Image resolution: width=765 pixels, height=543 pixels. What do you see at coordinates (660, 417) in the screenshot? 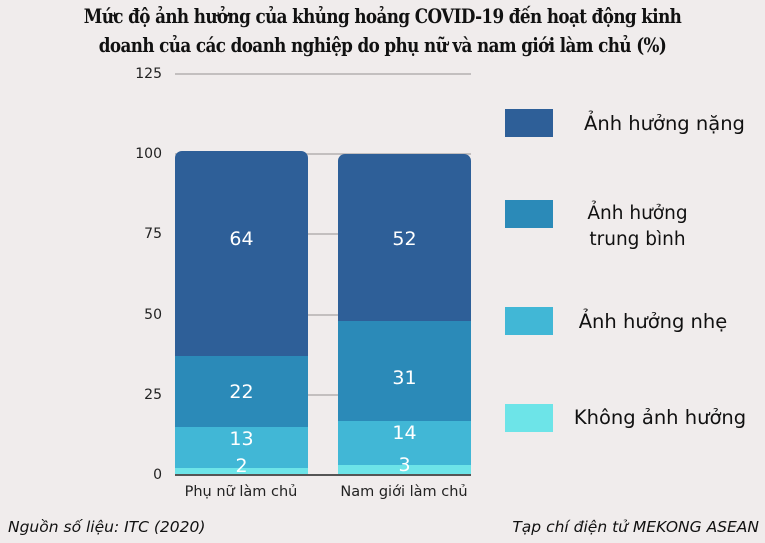
I see `legend-label-none: Không ảnh hưởng` at bounding box center [660, 417].